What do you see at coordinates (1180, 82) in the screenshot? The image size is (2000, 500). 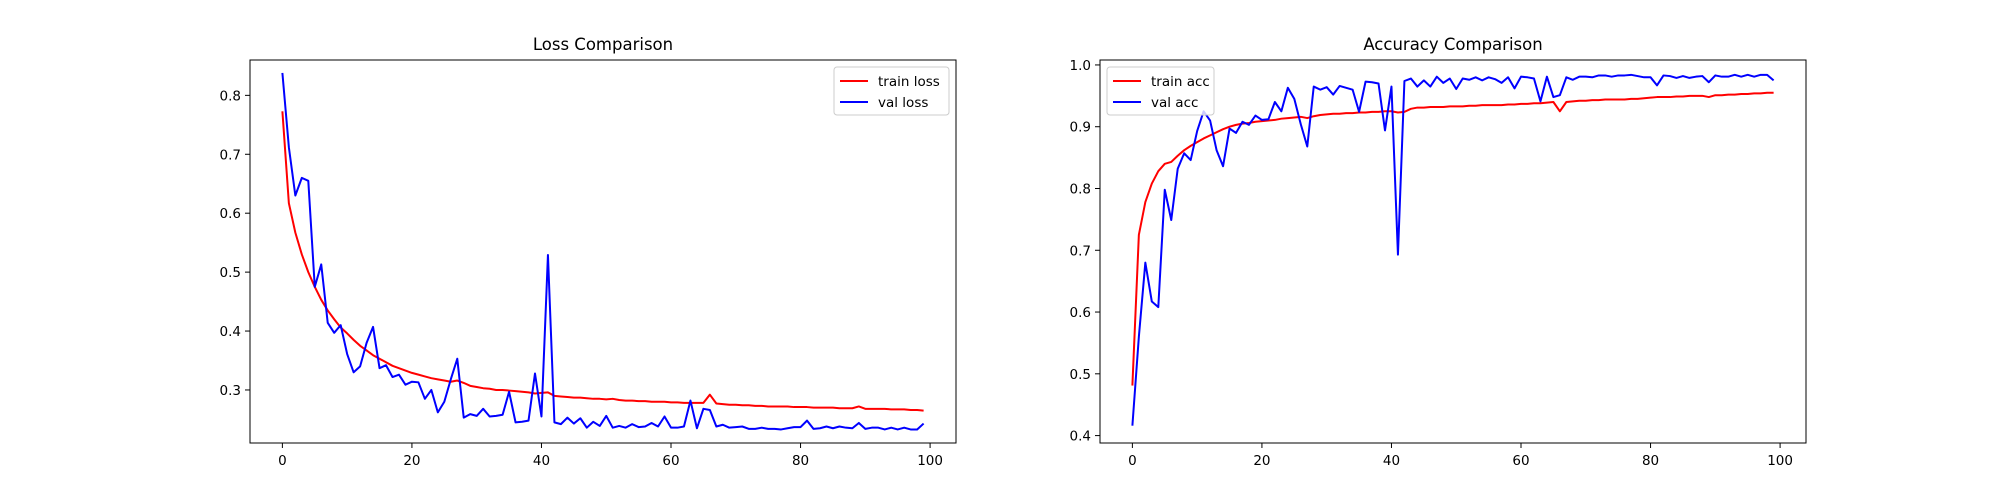 I see `legend-label: train acc` at bounding box center [1180, 82].